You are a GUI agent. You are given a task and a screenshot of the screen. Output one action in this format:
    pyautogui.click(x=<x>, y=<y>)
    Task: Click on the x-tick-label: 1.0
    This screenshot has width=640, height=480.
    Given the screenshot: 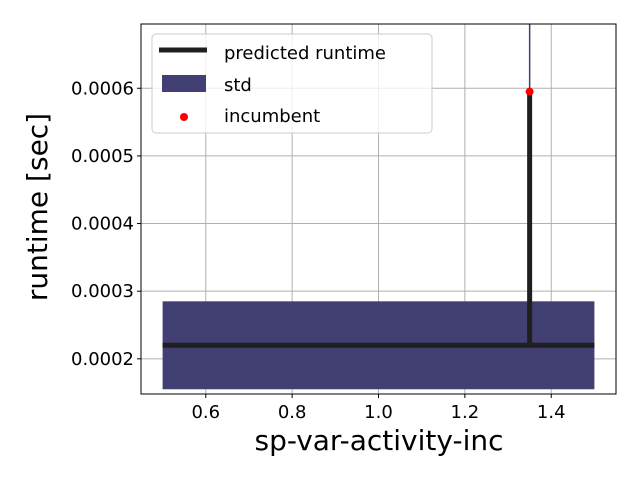 What is the action you would take?
    pyautogui.click(x=378, y=412)
    